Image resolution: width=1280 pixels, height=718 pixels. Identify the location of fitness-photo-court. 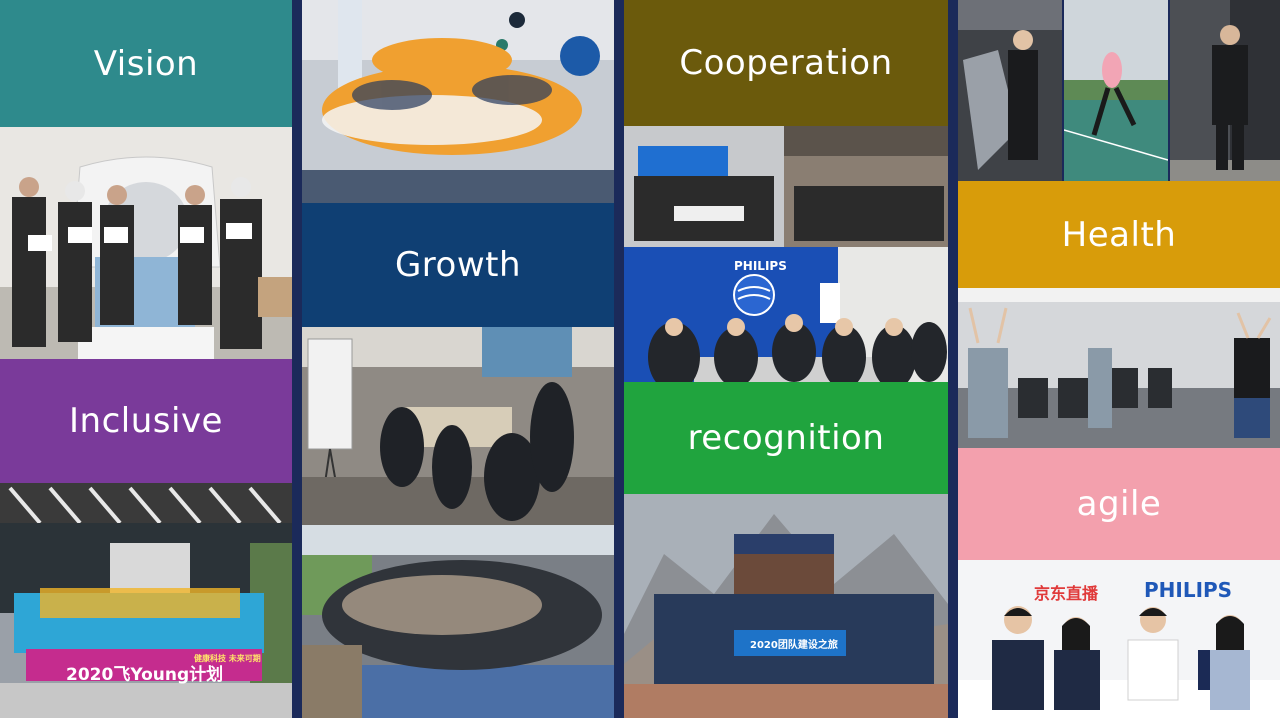
(1116, 90).